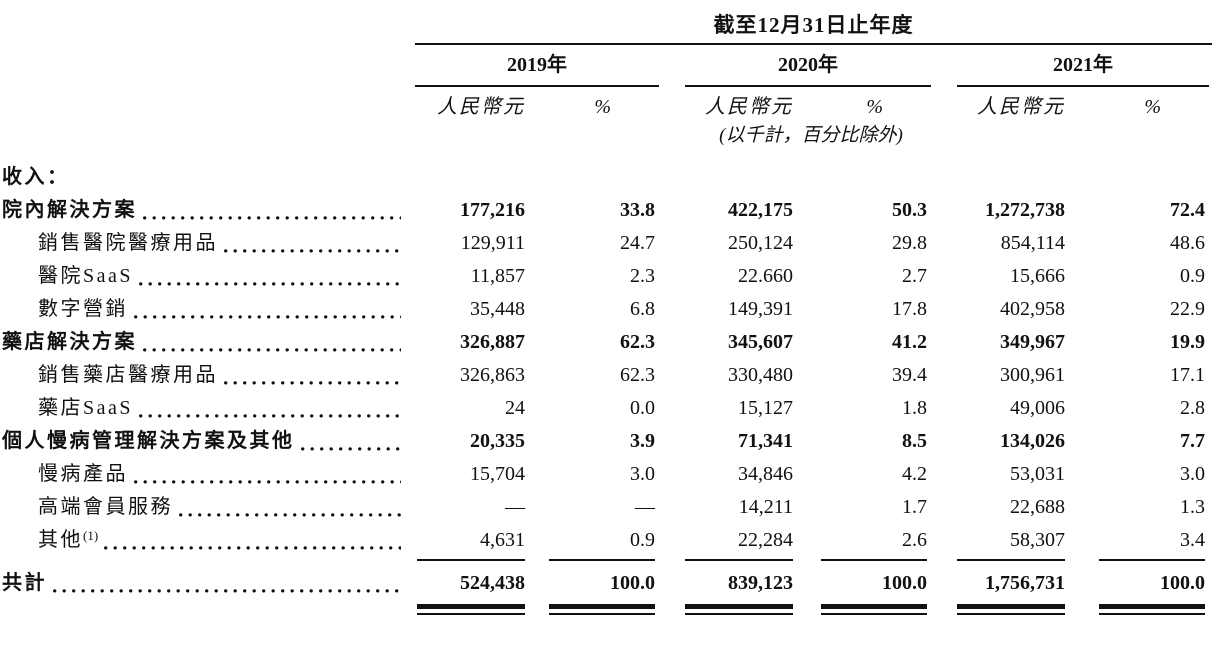 This screenshot has height=648, width=1216. I want to click on row-label: 銷售藥店醫療用品, so click(207, 375).